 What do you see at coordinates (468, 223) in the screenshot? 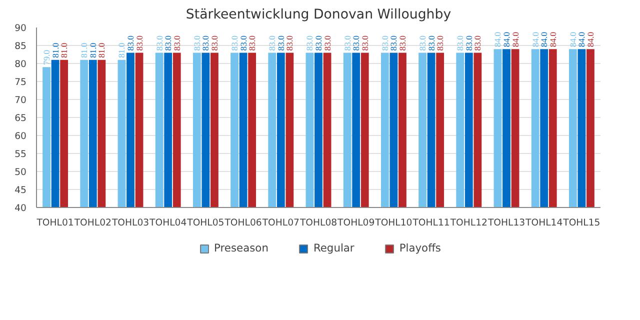
I see `x-tick-label: TOHL12` at bounding box center [468, 223].